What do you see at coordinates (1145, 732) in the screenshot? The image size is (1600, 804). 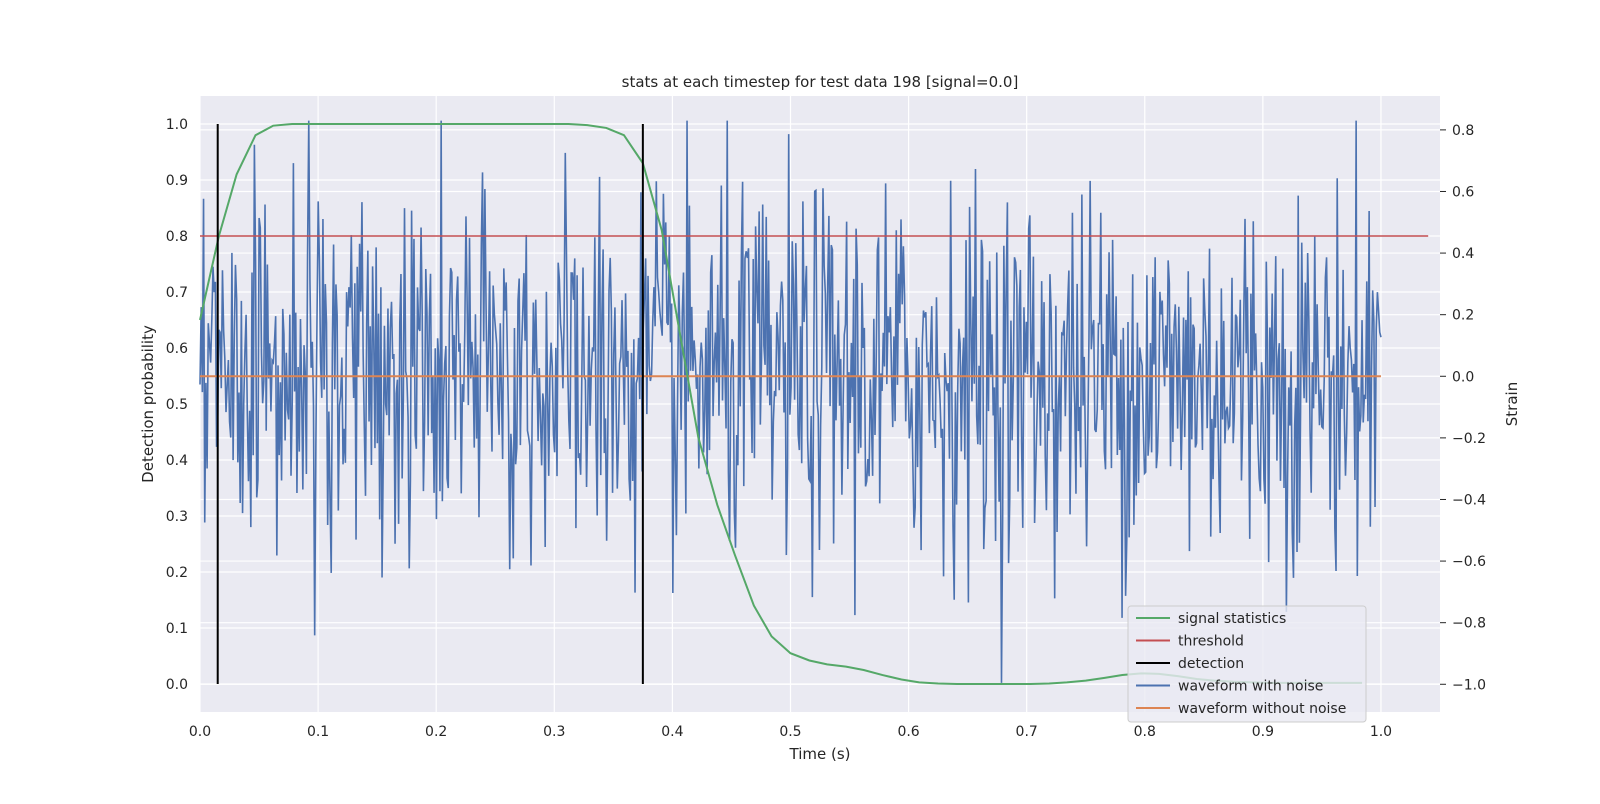 I see `x-tick-label: 0.8` at bounding box center [1145, 732].